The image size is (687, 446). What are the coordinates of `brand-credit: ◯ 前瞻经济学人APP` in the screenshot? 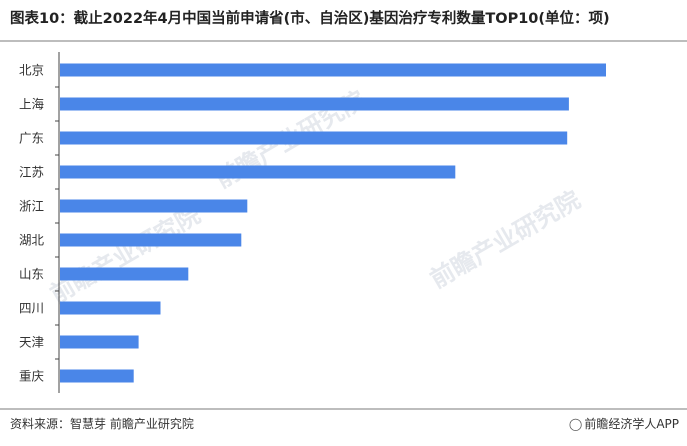 It's located at (624, 423).